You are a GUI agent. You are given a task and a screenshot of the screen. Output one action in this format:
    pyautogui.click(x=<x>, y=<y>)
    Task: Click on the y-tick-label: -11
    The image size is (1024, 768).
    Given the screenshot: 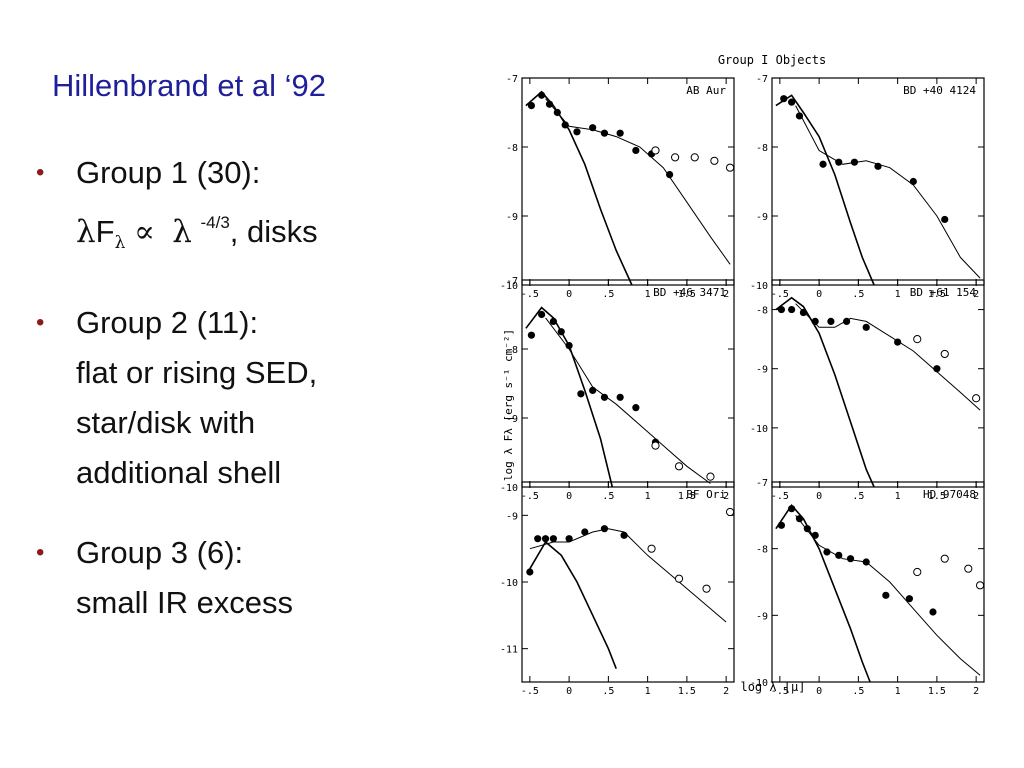 What is the action you would take?
    pyautogui.click(x=509, y=650)
    